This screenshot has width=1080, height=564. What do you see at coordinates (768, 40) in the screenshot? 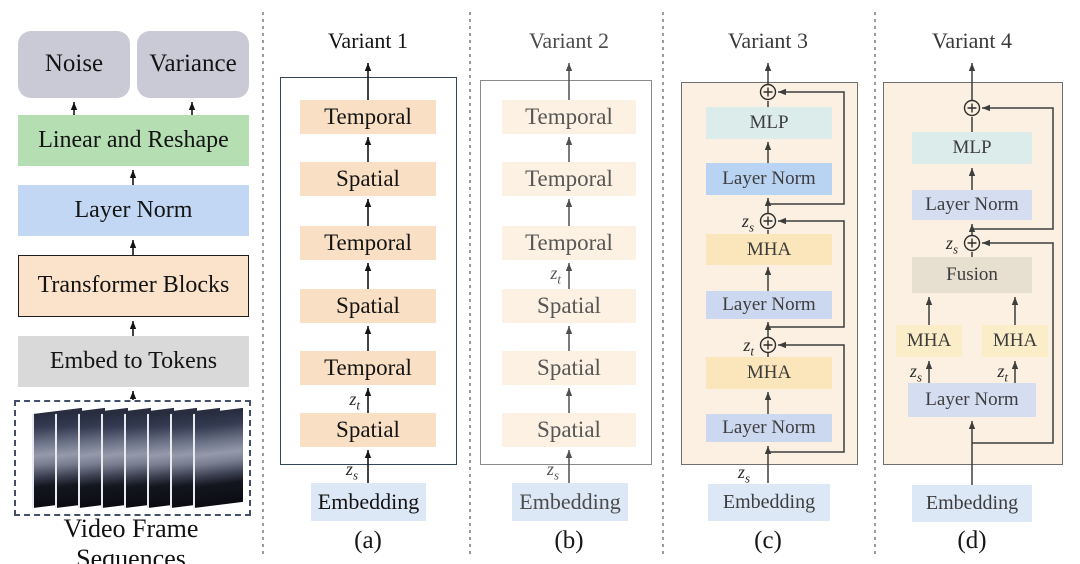
I see `variant3-title: Variant 3` at bounding box center [768, 40].